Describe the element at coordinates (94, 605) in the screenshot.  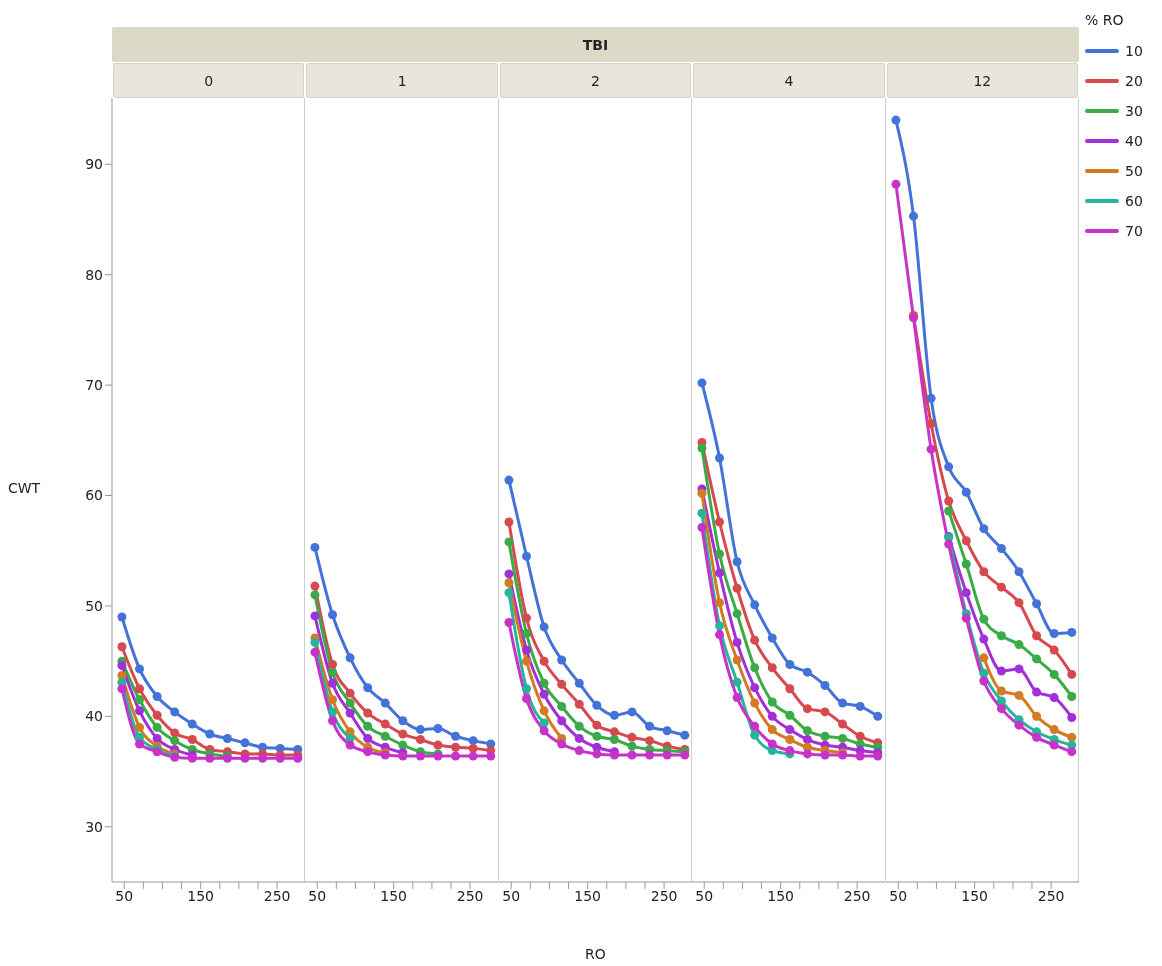
I see `y-tick-label: 50` at that location.